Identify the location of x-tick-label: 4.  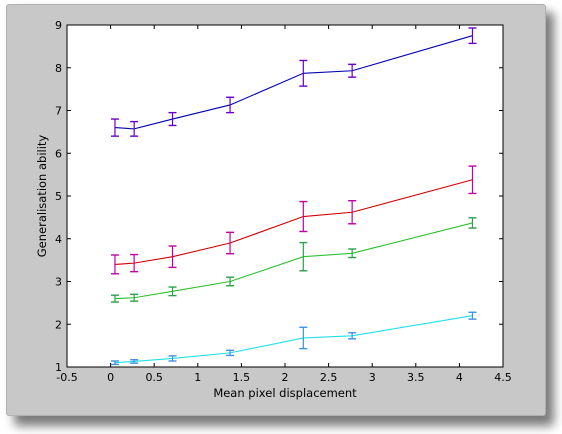
(459, 377).